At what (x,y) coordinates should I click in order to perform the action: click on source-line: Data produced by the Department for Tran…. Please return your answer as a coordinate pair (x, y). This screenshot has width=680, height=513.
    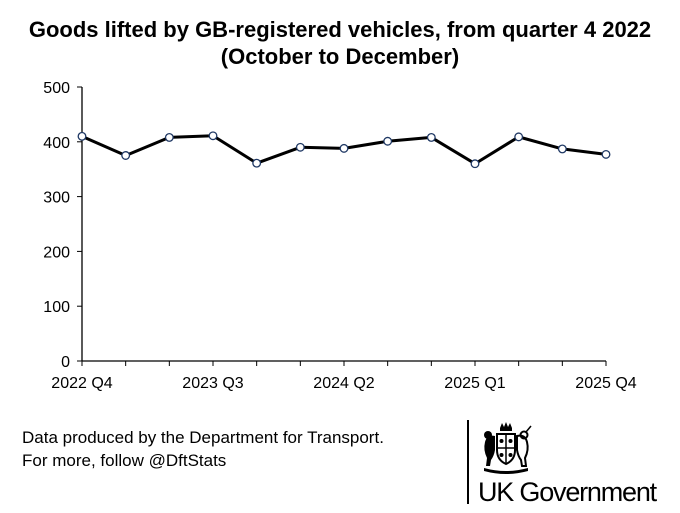
    Looking at the image, I should click on (203, 437).